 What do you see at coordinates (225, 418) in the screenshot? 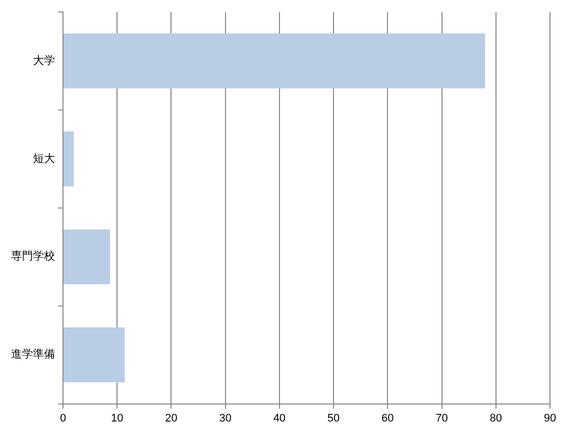
I see `x-tick-label: 30` at bounding box center [225, 418].